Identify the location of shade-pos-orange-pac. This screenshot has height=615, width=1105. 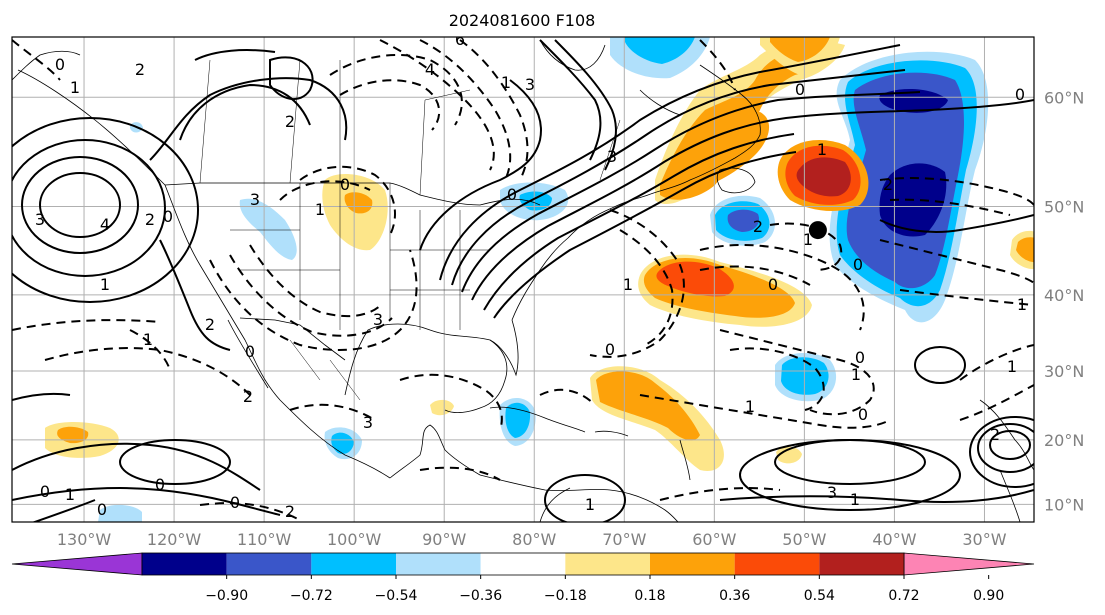
(73, 435).